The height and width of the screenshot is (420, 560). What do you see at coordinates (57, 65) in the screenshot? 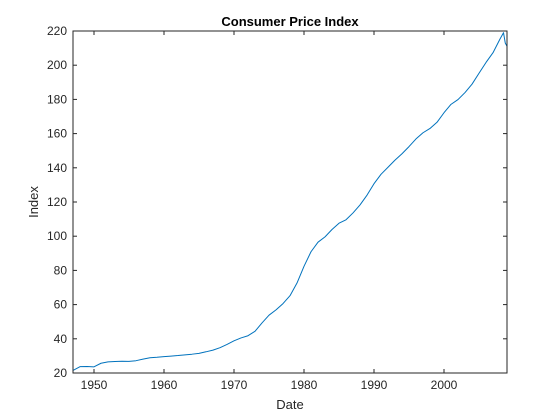
I see `y-tick-label: 200` at bounding box center [57, 65].